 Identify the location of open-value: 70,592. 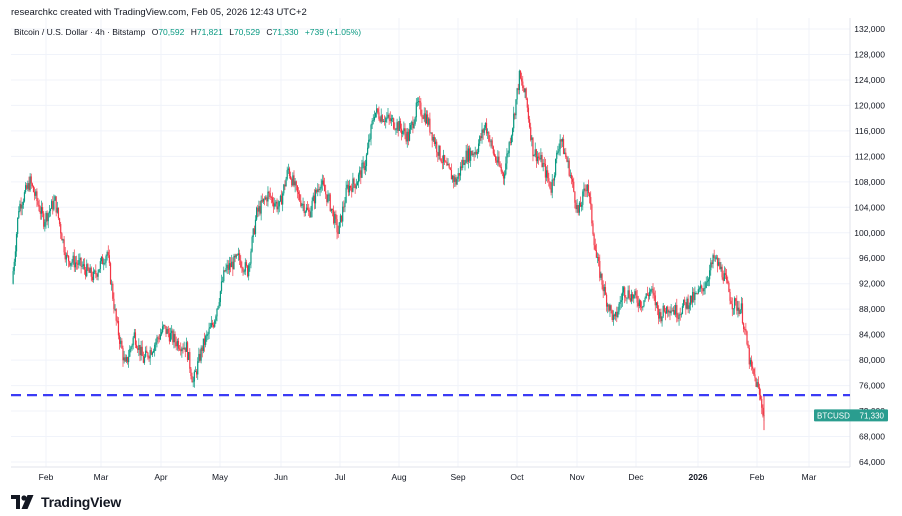
(171, 32).